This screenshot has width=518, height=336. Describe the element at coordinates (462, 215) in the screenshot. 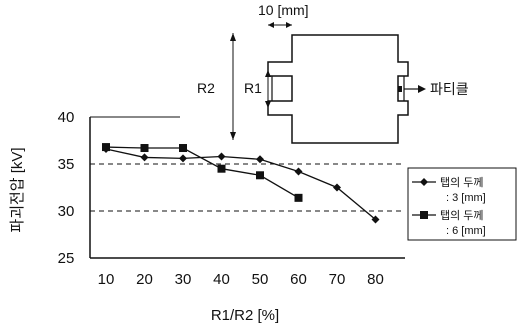

I see `legend-label-2-line1: 탭의 두께` at that location.